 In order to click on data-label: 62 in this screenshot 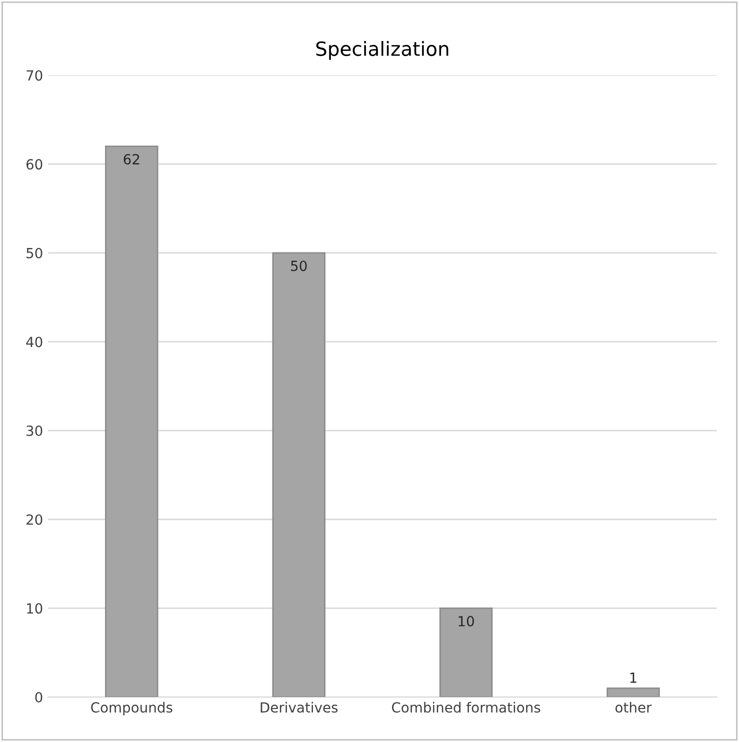, I will do `click(132, 159)`.